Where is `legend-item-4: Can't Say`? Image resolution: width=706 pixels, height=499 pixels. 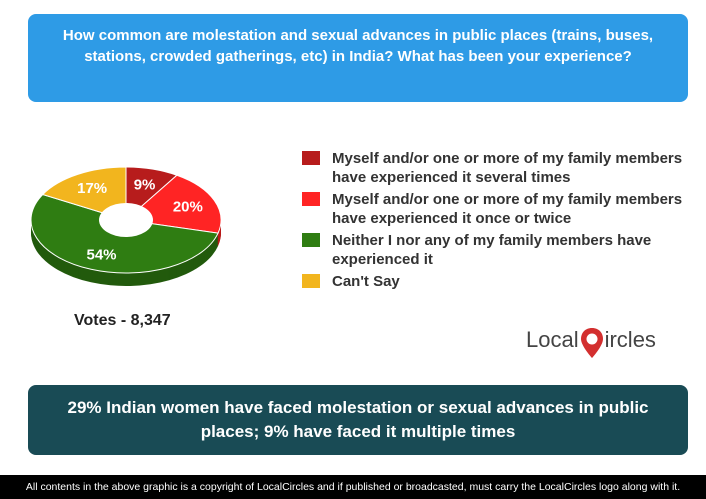 legend-item-4: Can't Say is located at coordinates (502, 281).